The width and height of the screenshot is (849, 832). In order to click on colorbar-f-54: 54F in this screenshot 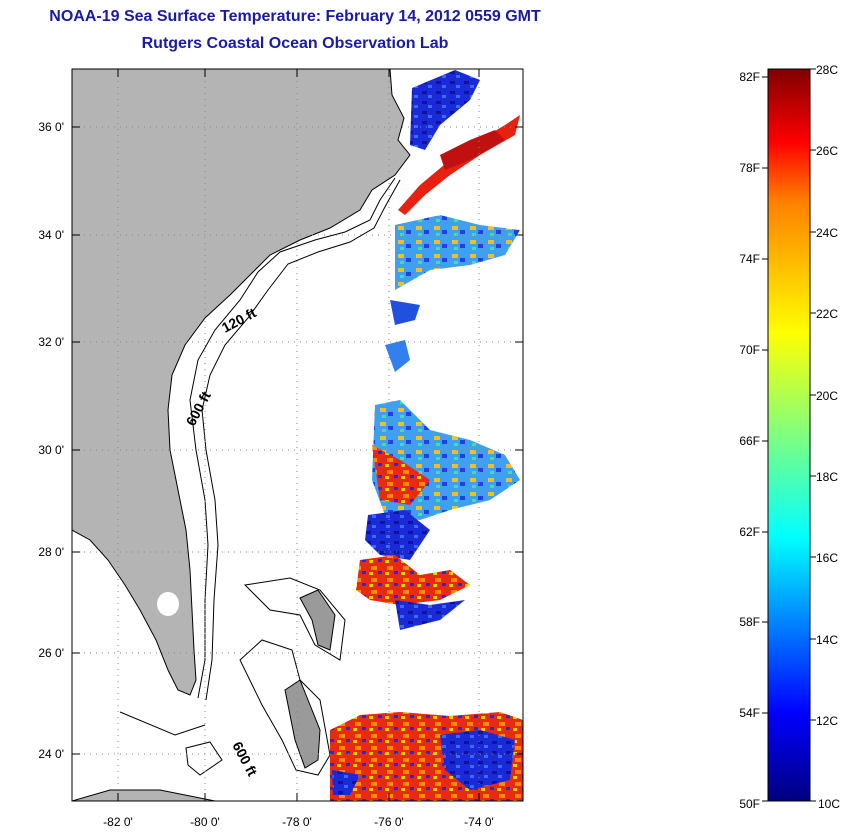, I will do `click(749, 713)`.